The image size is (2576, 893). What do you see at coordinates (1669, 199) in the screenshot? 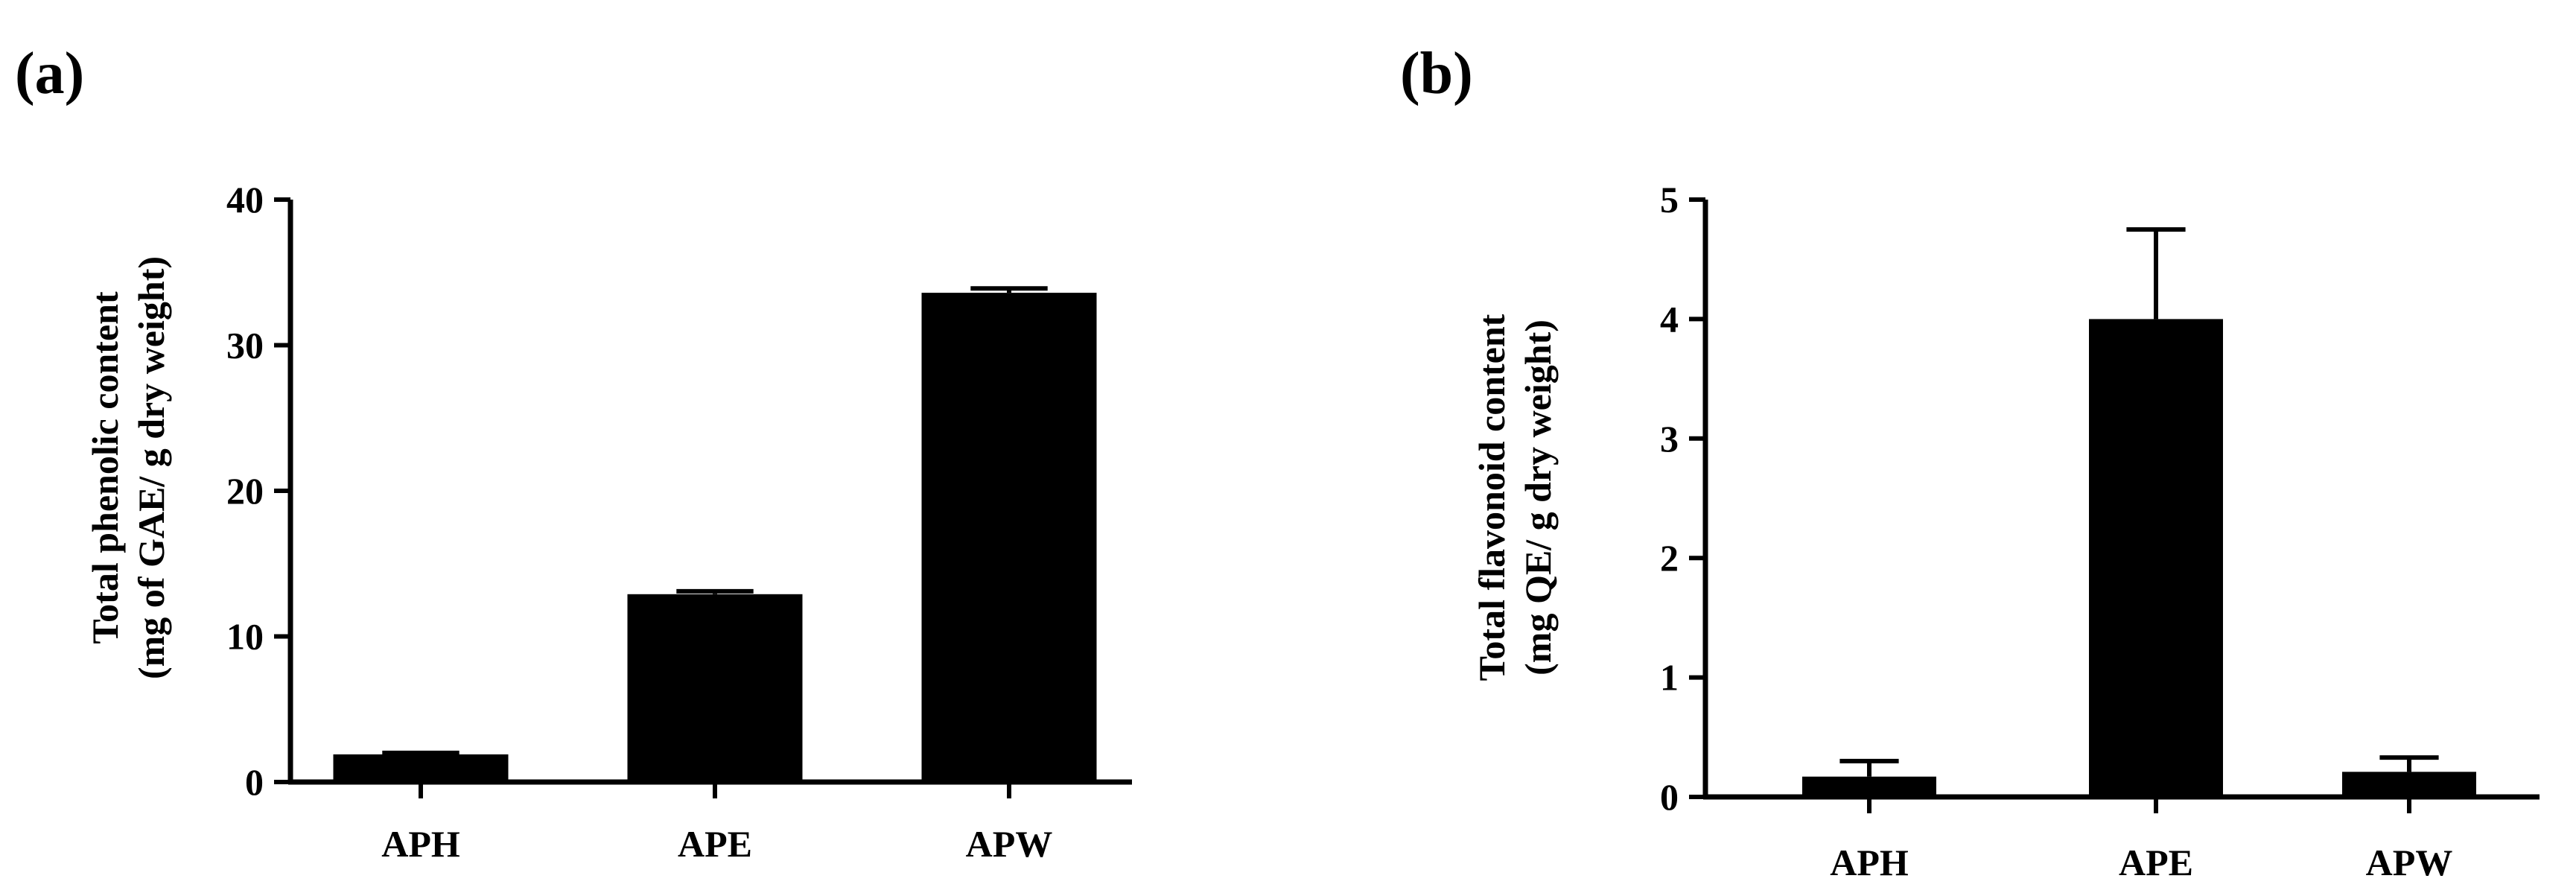
I see `panel-b-y-tick-label: 5` at bounding box center [1669, 199].